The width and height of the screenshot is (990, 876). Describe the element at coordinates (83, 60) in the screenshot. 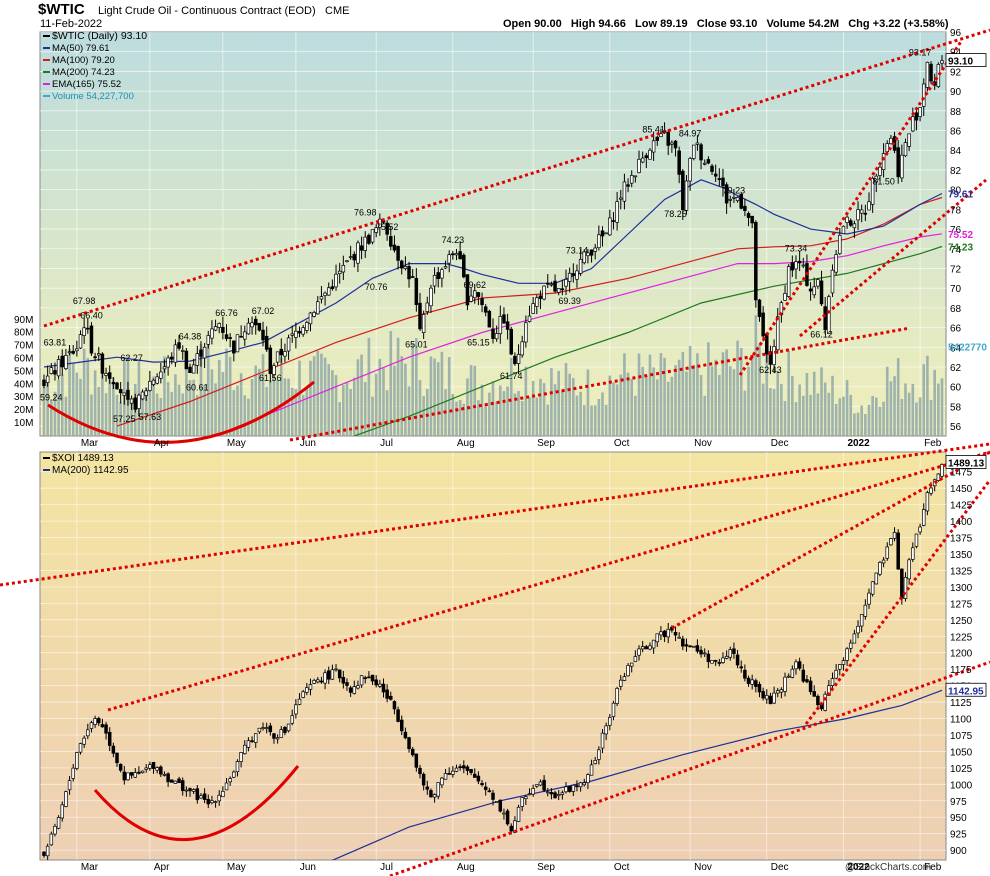

I see `legend-entry: MA(100) 79.20` at that location.